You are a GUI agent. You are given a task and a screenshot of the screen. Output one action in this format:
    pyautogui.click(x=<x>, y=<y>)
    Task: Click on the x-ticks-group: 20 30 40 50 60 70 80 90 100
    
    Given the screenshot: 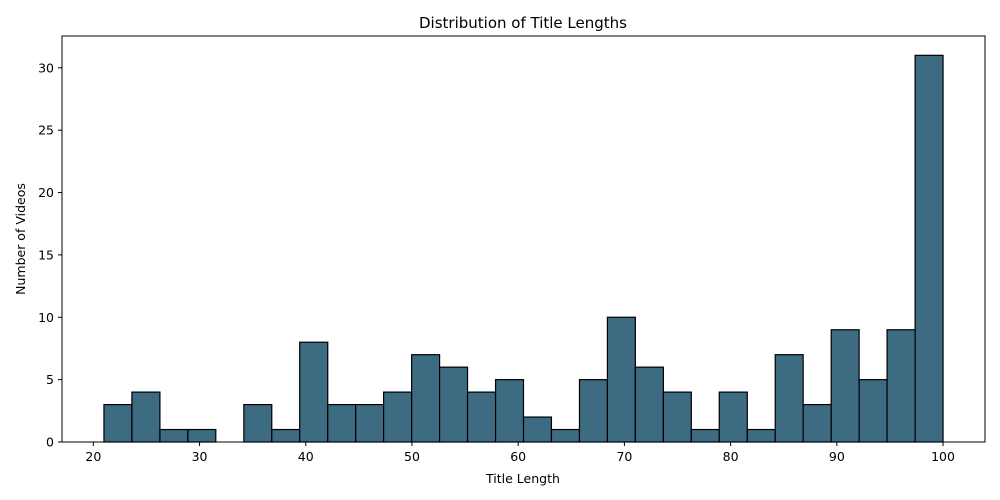 What is the action you would take?
    pyautogui.click(x=520, y=453)
    